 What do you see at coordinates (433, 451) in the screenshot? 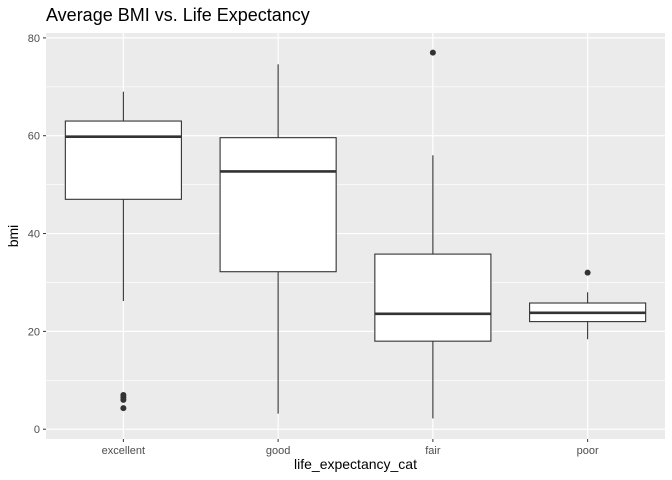
I see `x-tick-label-fair: fair` at bounding box center [433, 451].